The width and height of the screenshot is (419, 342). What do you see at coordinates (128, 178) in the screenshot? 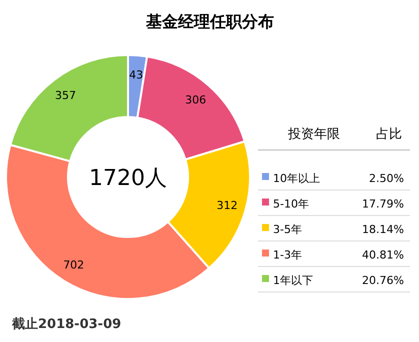
I see `text: 1720人` at bounding box center [128, 178].